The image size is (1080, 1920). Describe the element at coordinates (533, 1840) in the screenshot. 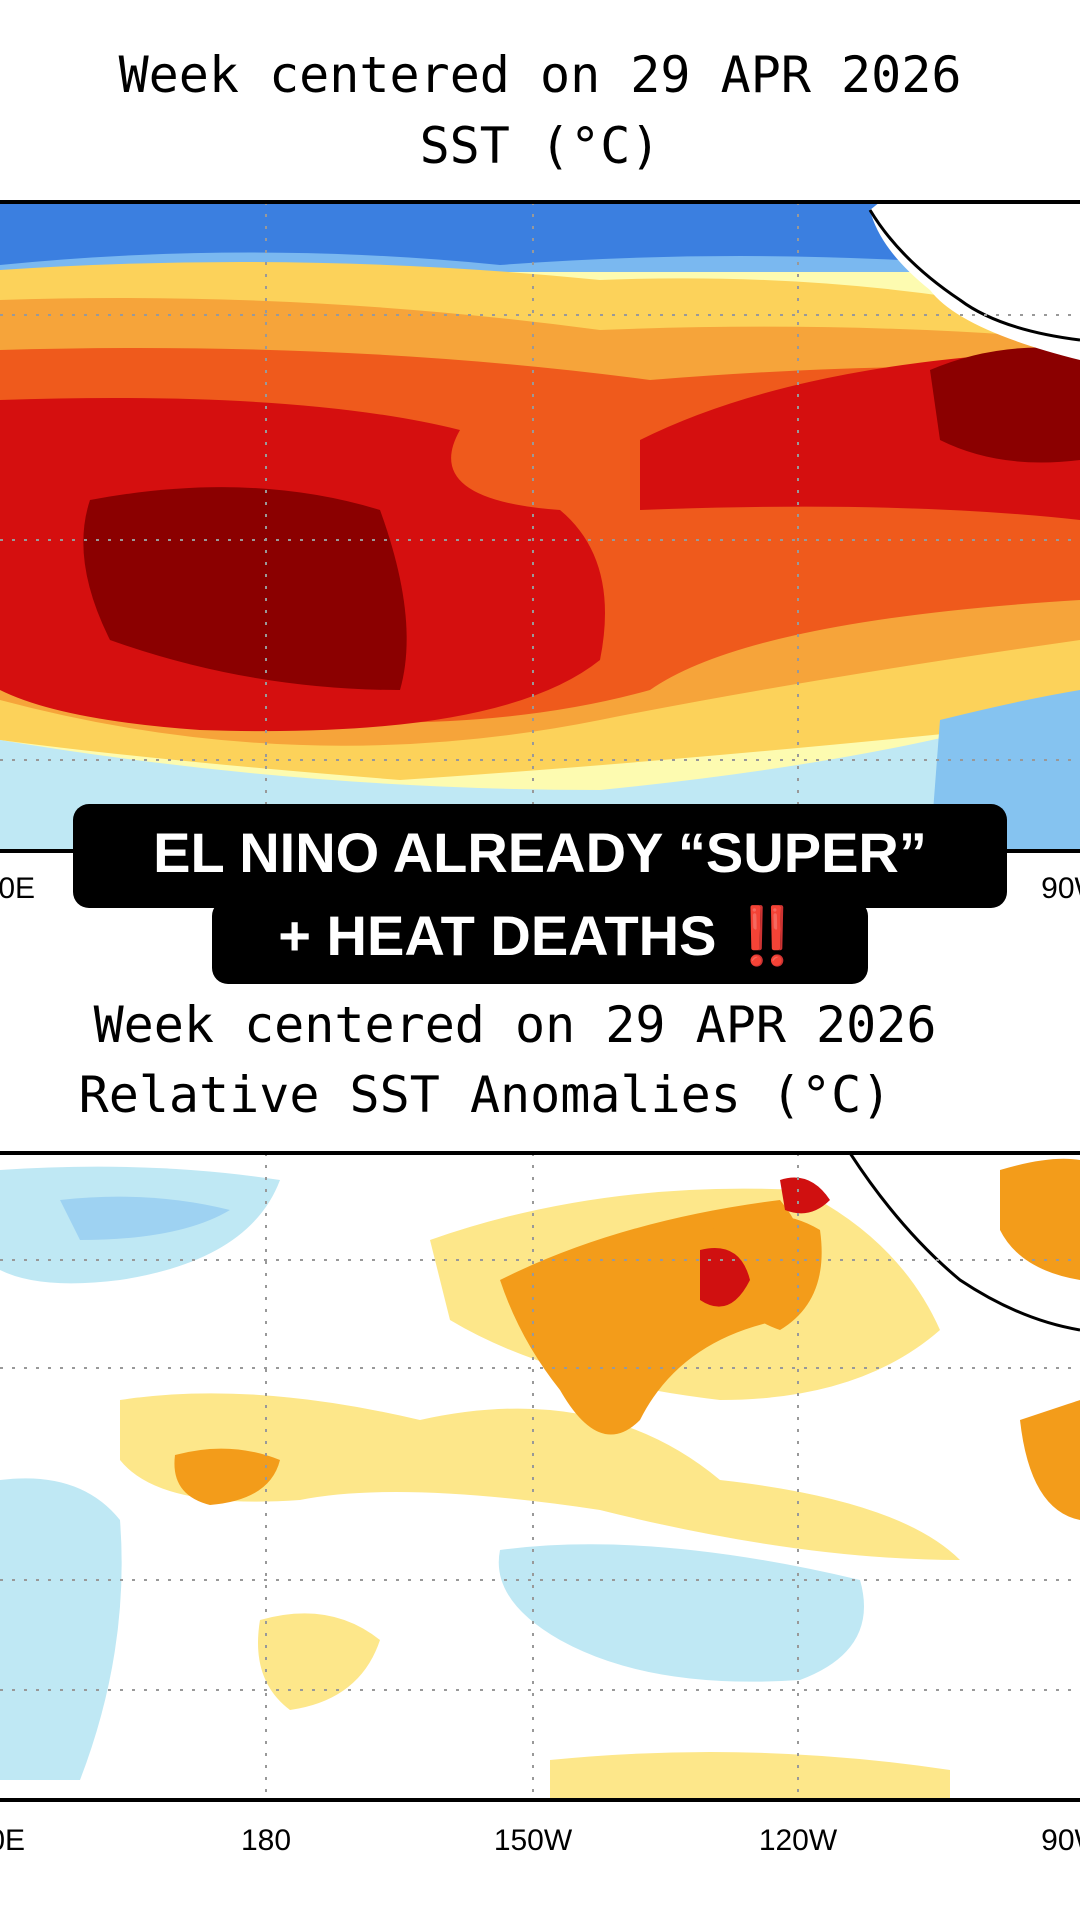

I see `lon-label: 150W` at that location.